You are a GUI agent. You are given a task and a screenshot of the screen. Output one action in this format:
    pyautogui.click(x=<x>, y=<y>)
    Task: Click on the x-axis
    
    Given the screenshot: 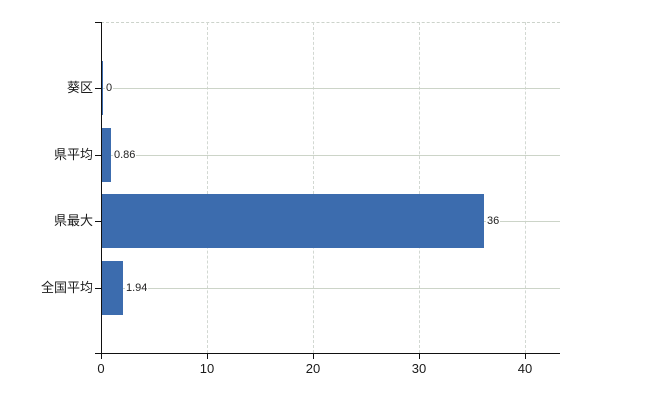 What is the action you would take?
    pyautogui.click(x=327, y=353)
    